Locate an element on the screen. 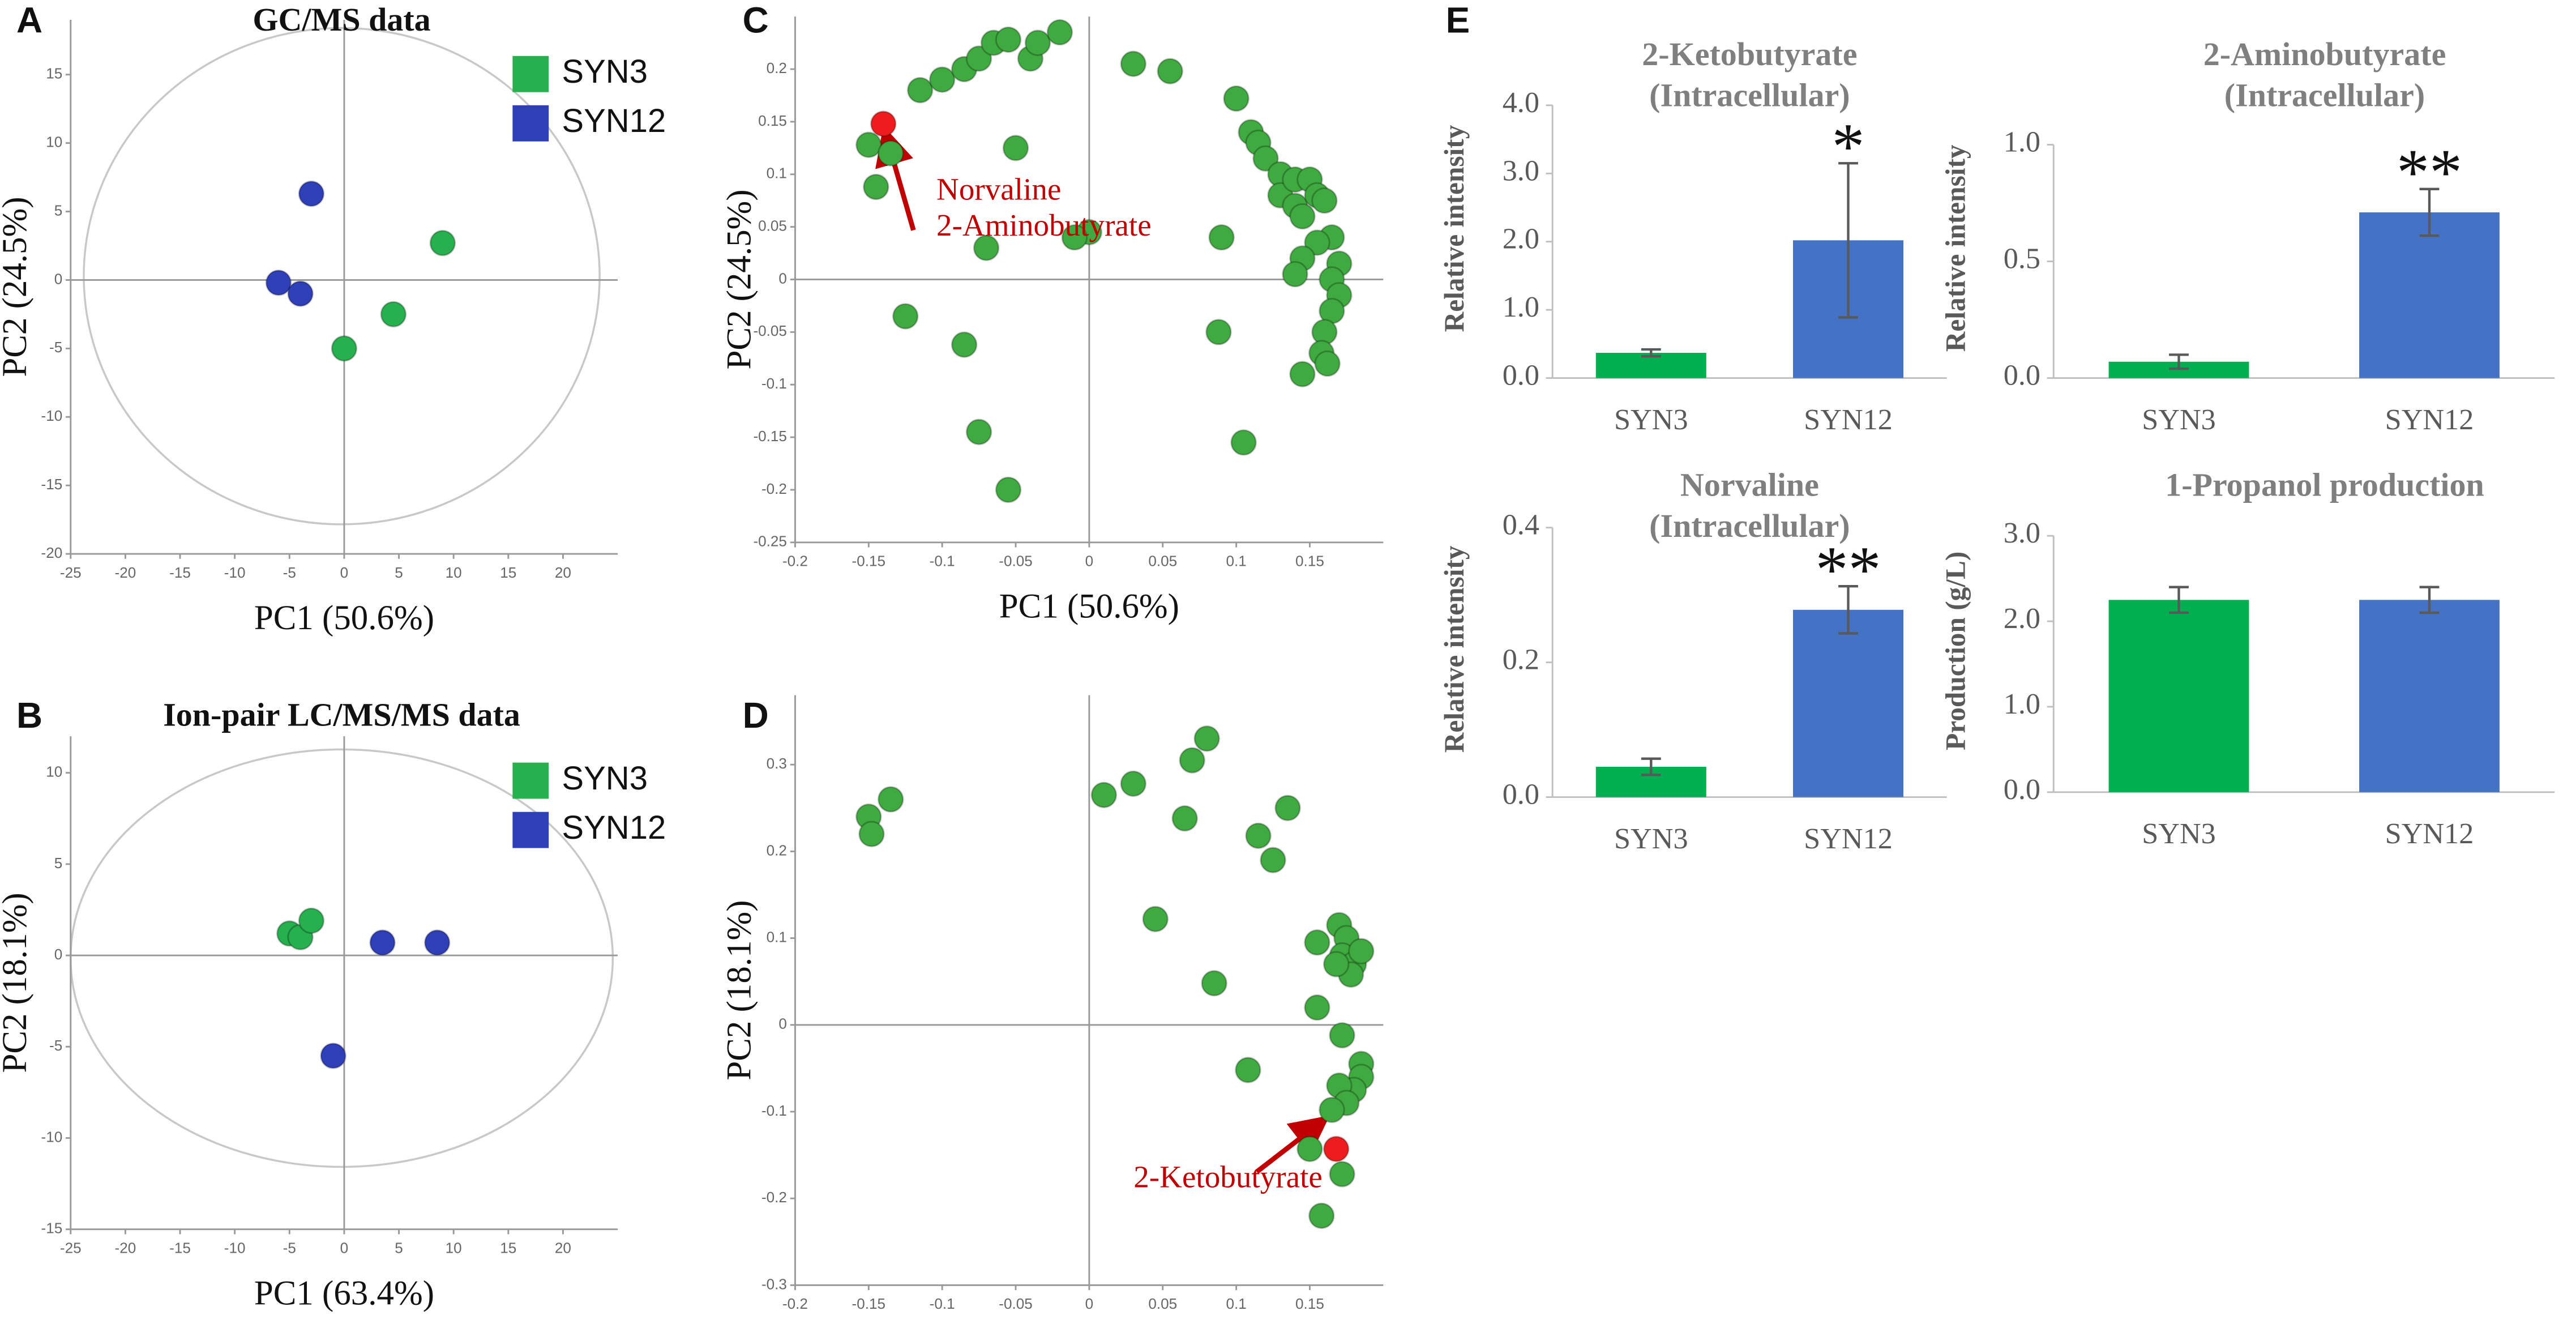 The height and width of the screenshot is (1328, 2576). x-tick-label: -15 is located at coordinates (180, 572).